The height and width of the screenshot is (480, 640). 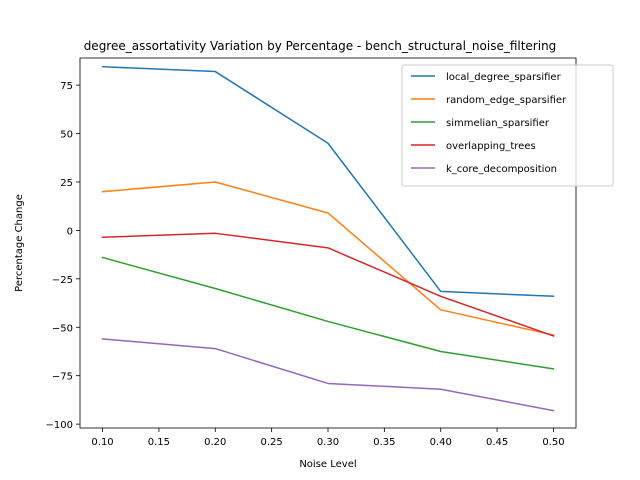 What do you see at coordinates (66, 86) in the screenshot?
I see `y-tick-label: 75` at bounding box center [66, 86].